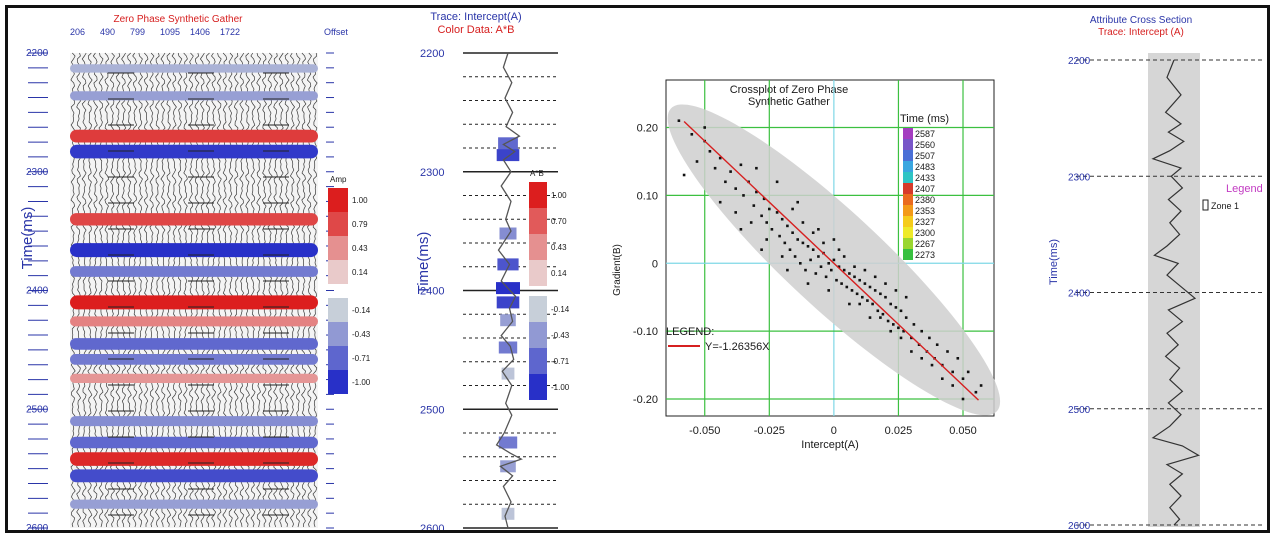  I want to click on crossplot-color-legend-label: 2353, so click(925, 211).